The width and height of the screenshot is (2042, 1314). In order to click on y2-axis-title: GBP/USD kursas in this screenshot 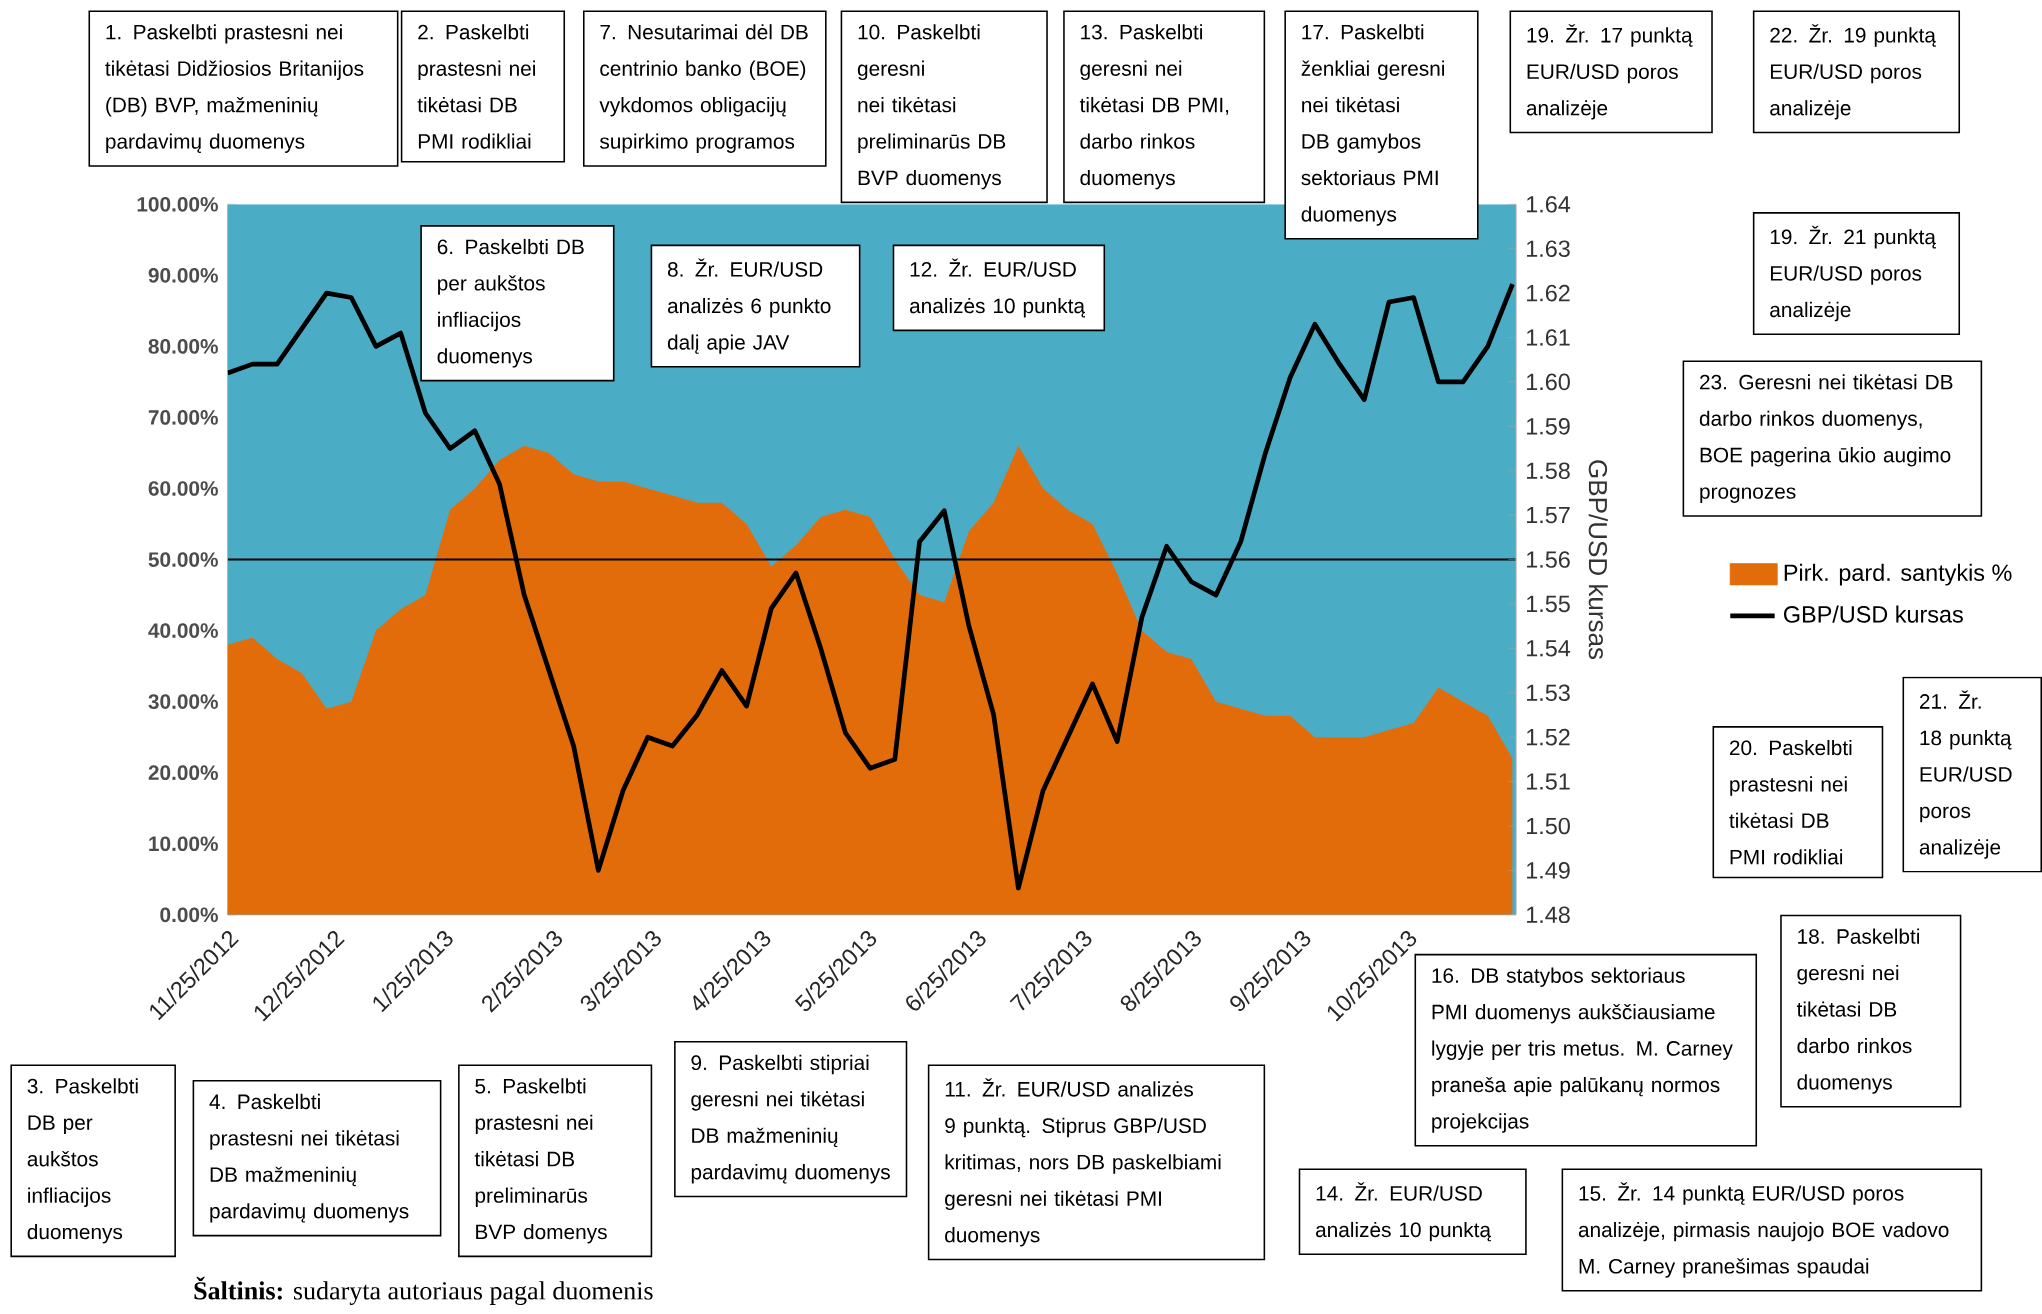, I will do `click(1598, 559)`.